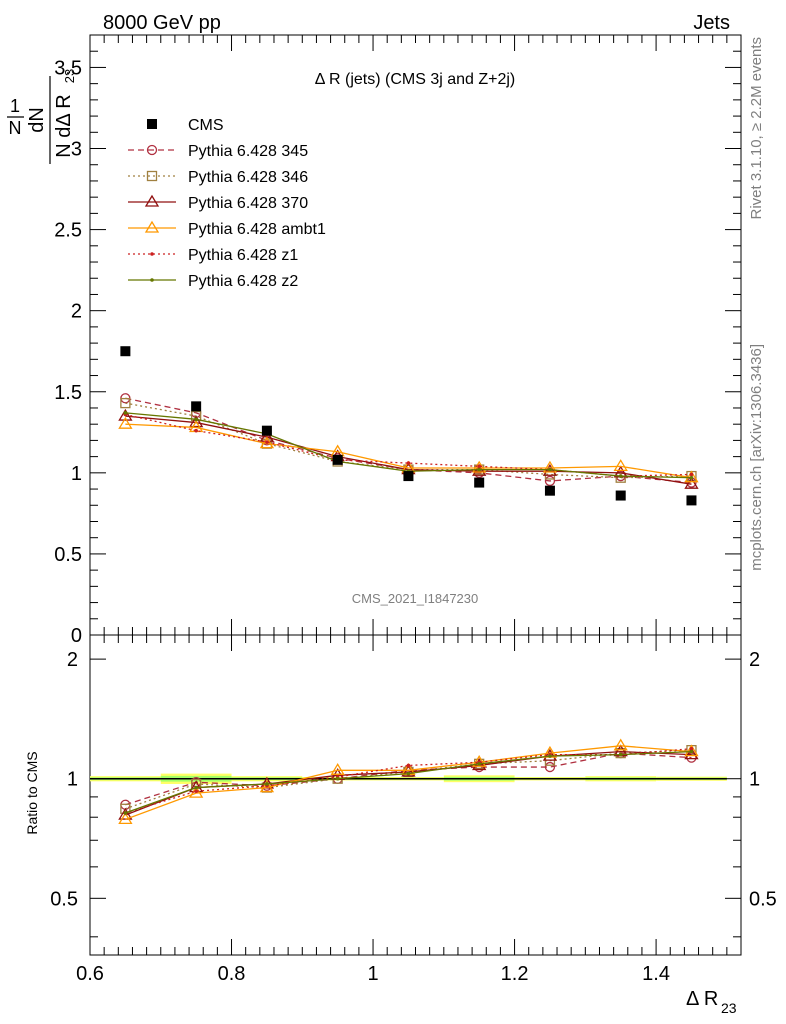 Image resolution: width=786 pixels, height=1024 pixels. I want to click on main-y-tick-label: 2, so click(76, 312).